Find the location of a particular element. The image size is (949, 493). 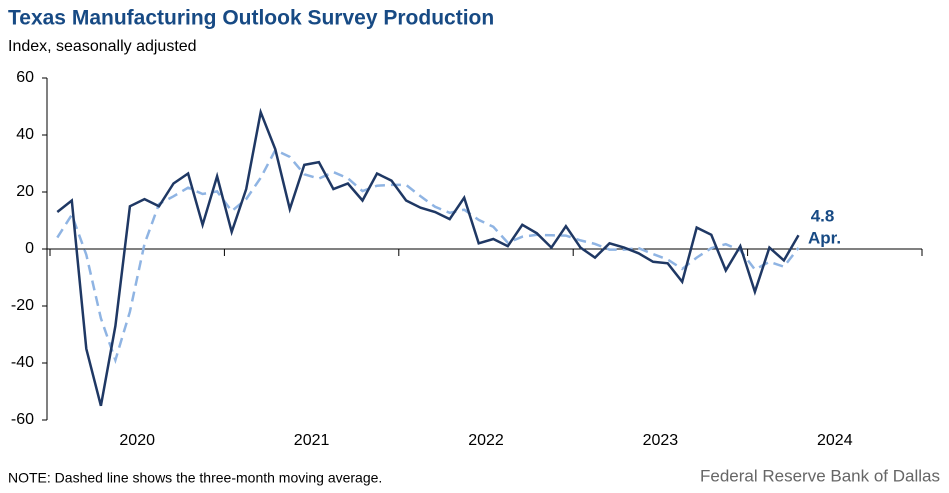

y-tick-label: 40 is located at coordinates (25, 134).